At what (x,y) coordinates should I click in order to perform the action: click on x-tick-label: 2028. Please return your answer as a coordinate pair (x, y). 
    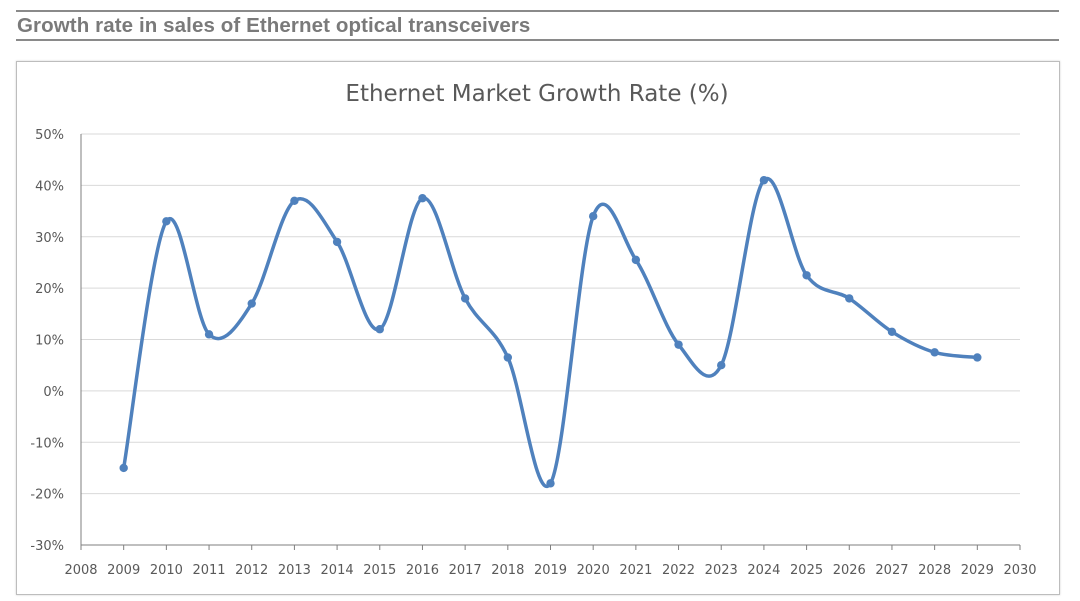
    Looking at the image, I should click on (934, 570).